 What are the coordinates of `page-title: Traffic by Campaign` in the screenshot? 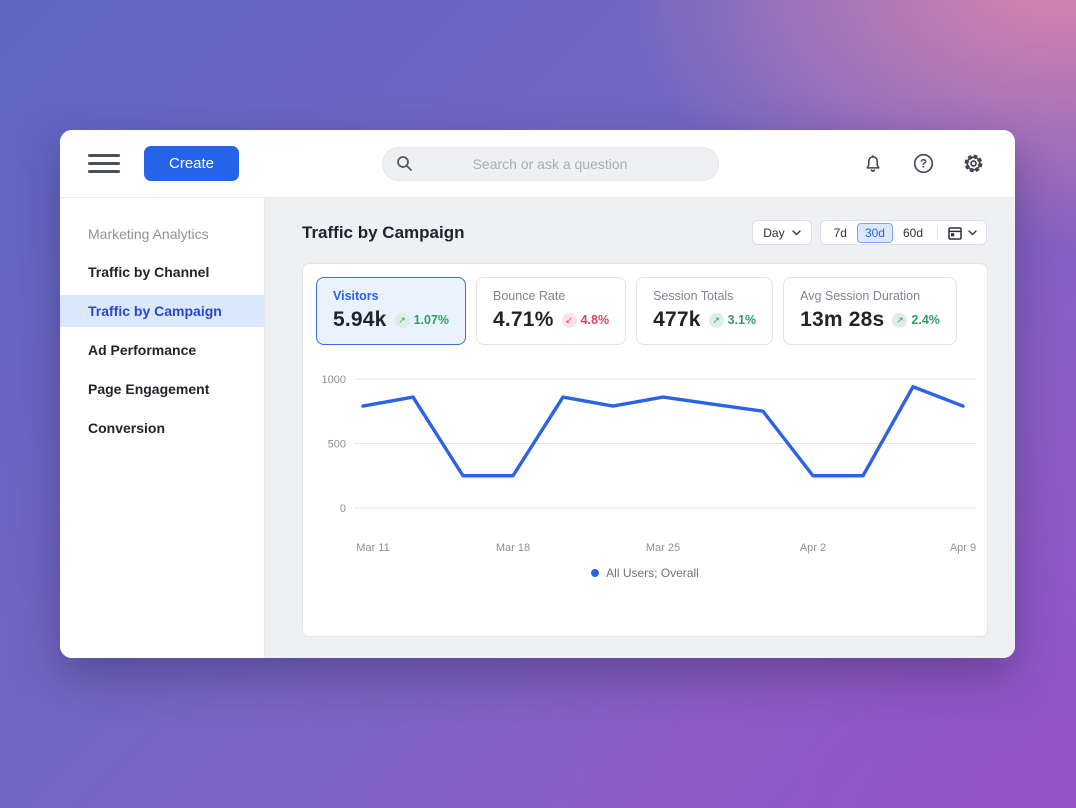 It's located at (383, 232).